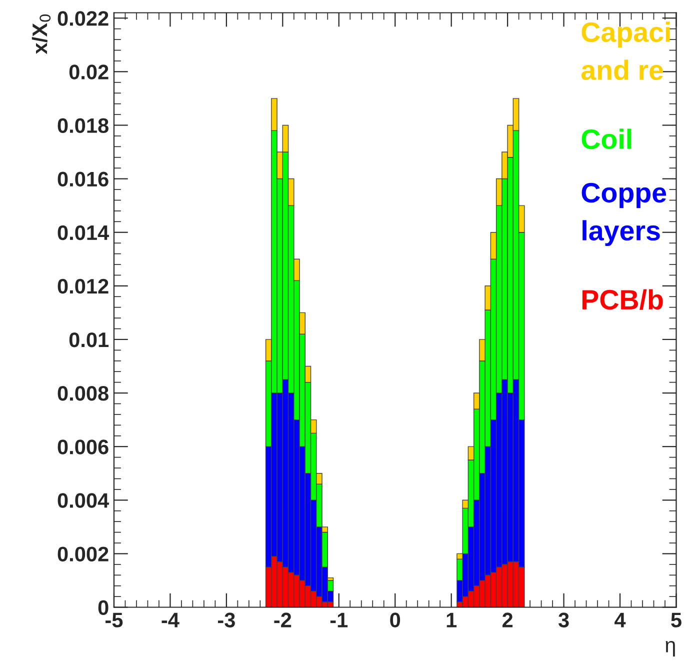 Image resolution: width=695 pixels, height=671 pixels. I want to click on y-tick-label: 0.022, so click(83, 18).